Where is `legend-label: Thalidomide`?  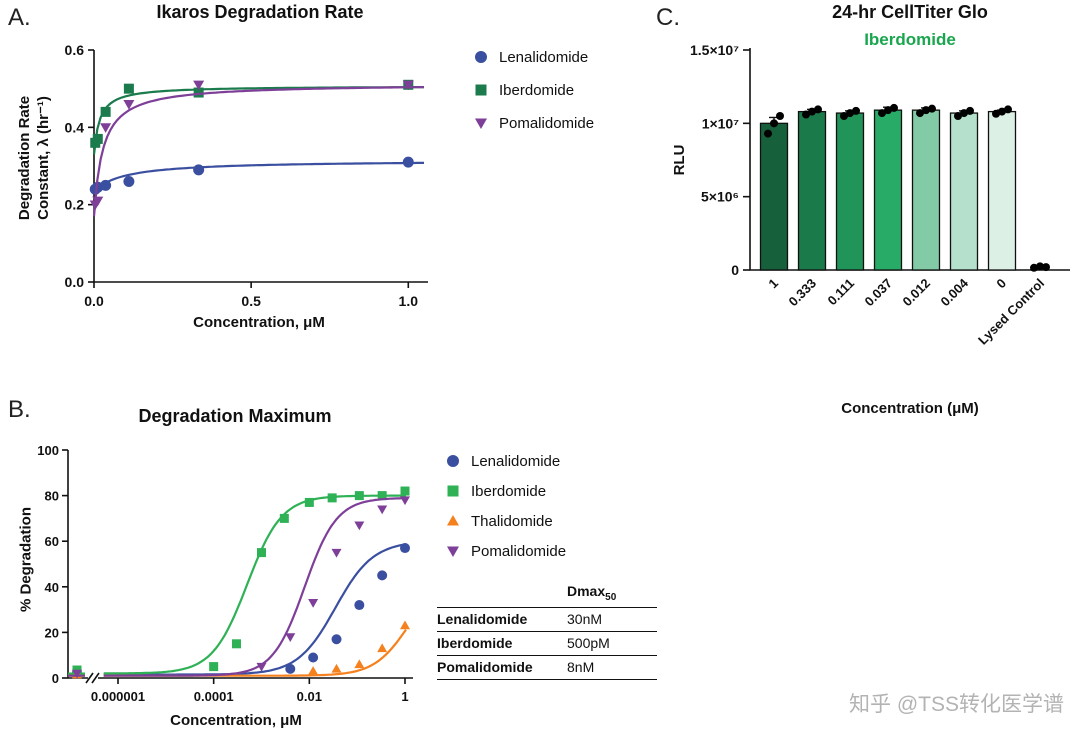 legend-label: Thalidomide is located at coordinates (512, 521).